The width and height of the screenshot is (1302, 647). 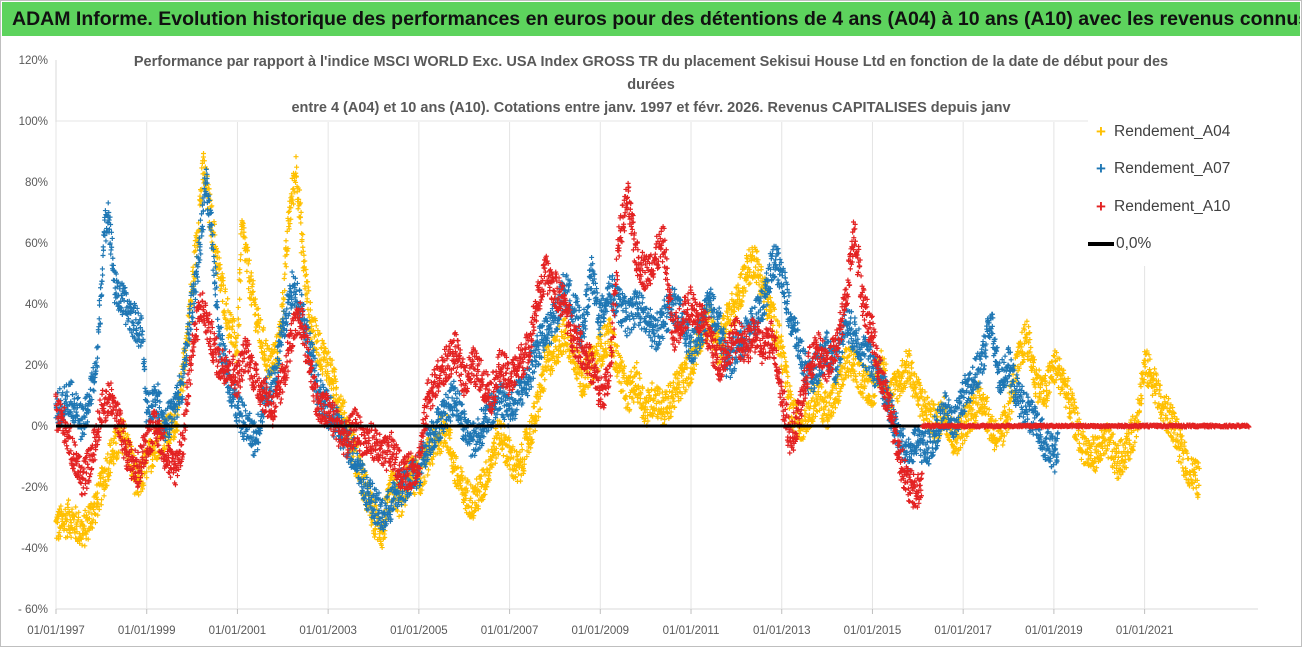 What do you see at coordinates (36, 183) in the screenshot?
I see `y-tick-label: 80%` at bounding box center [36, 183].